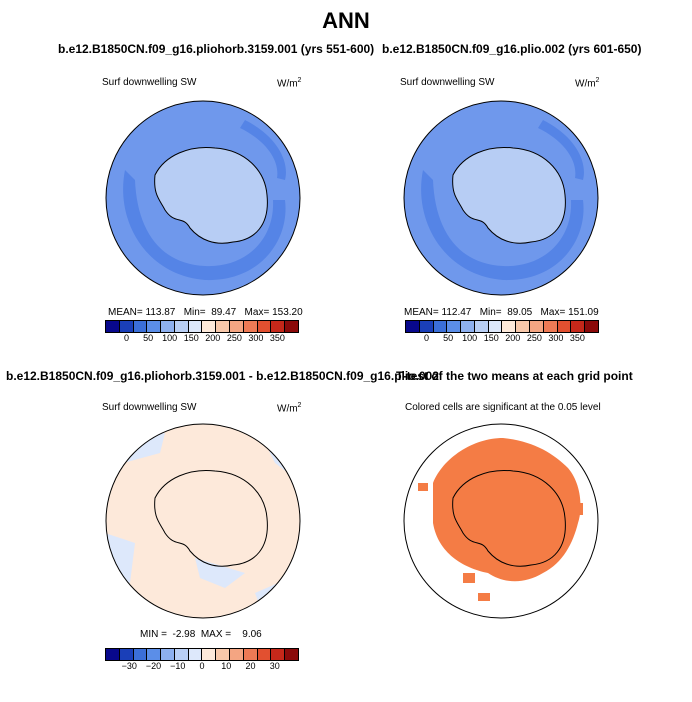 The width and height of the screenshot is (692, 702). I want to click on panel4-significant-region, so click(507, 510).